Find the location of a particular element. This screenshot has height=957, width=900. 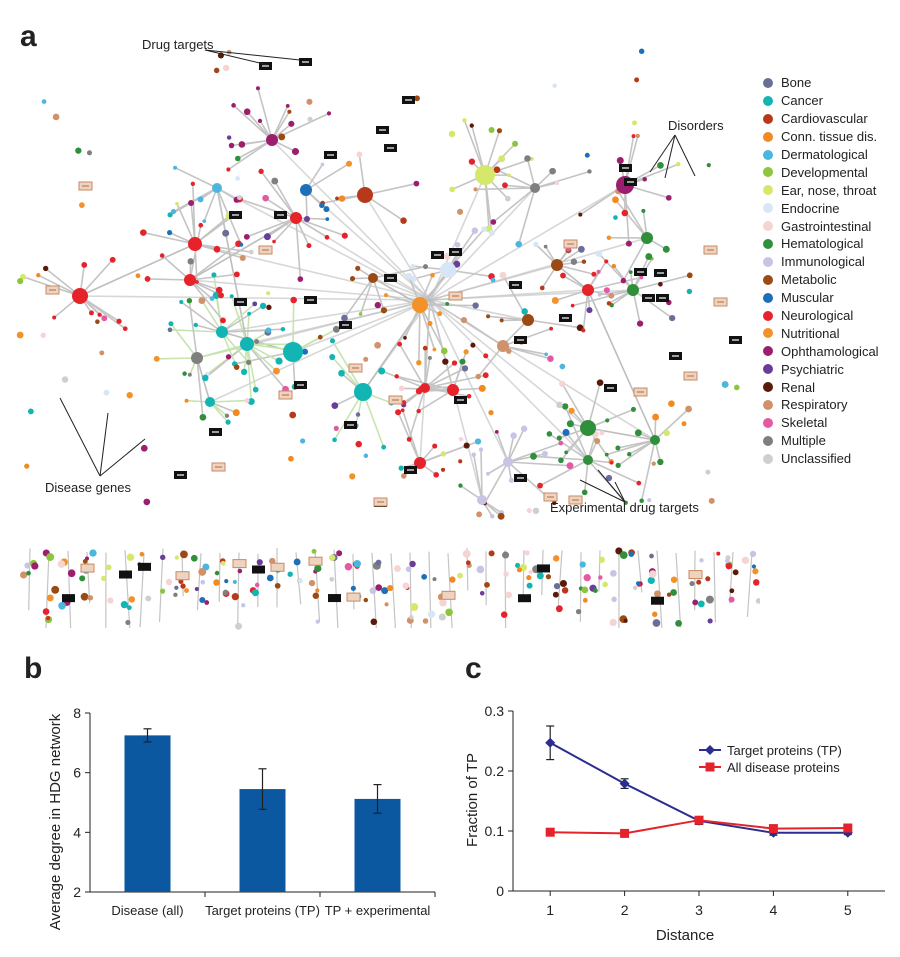

y-tick-label: 0.2 is located at coordinates (495, 771).